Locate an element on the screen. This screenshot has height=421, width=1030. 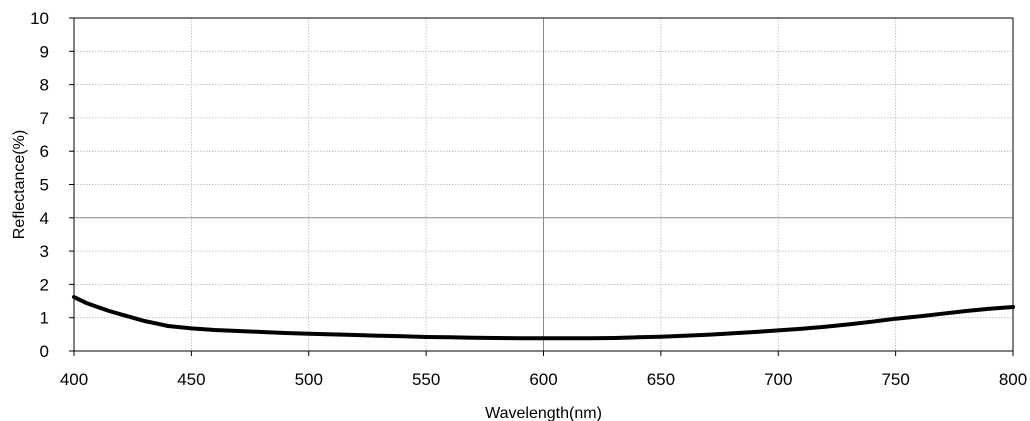
y-tick-label: 6 is located at coordinates (44, 151).